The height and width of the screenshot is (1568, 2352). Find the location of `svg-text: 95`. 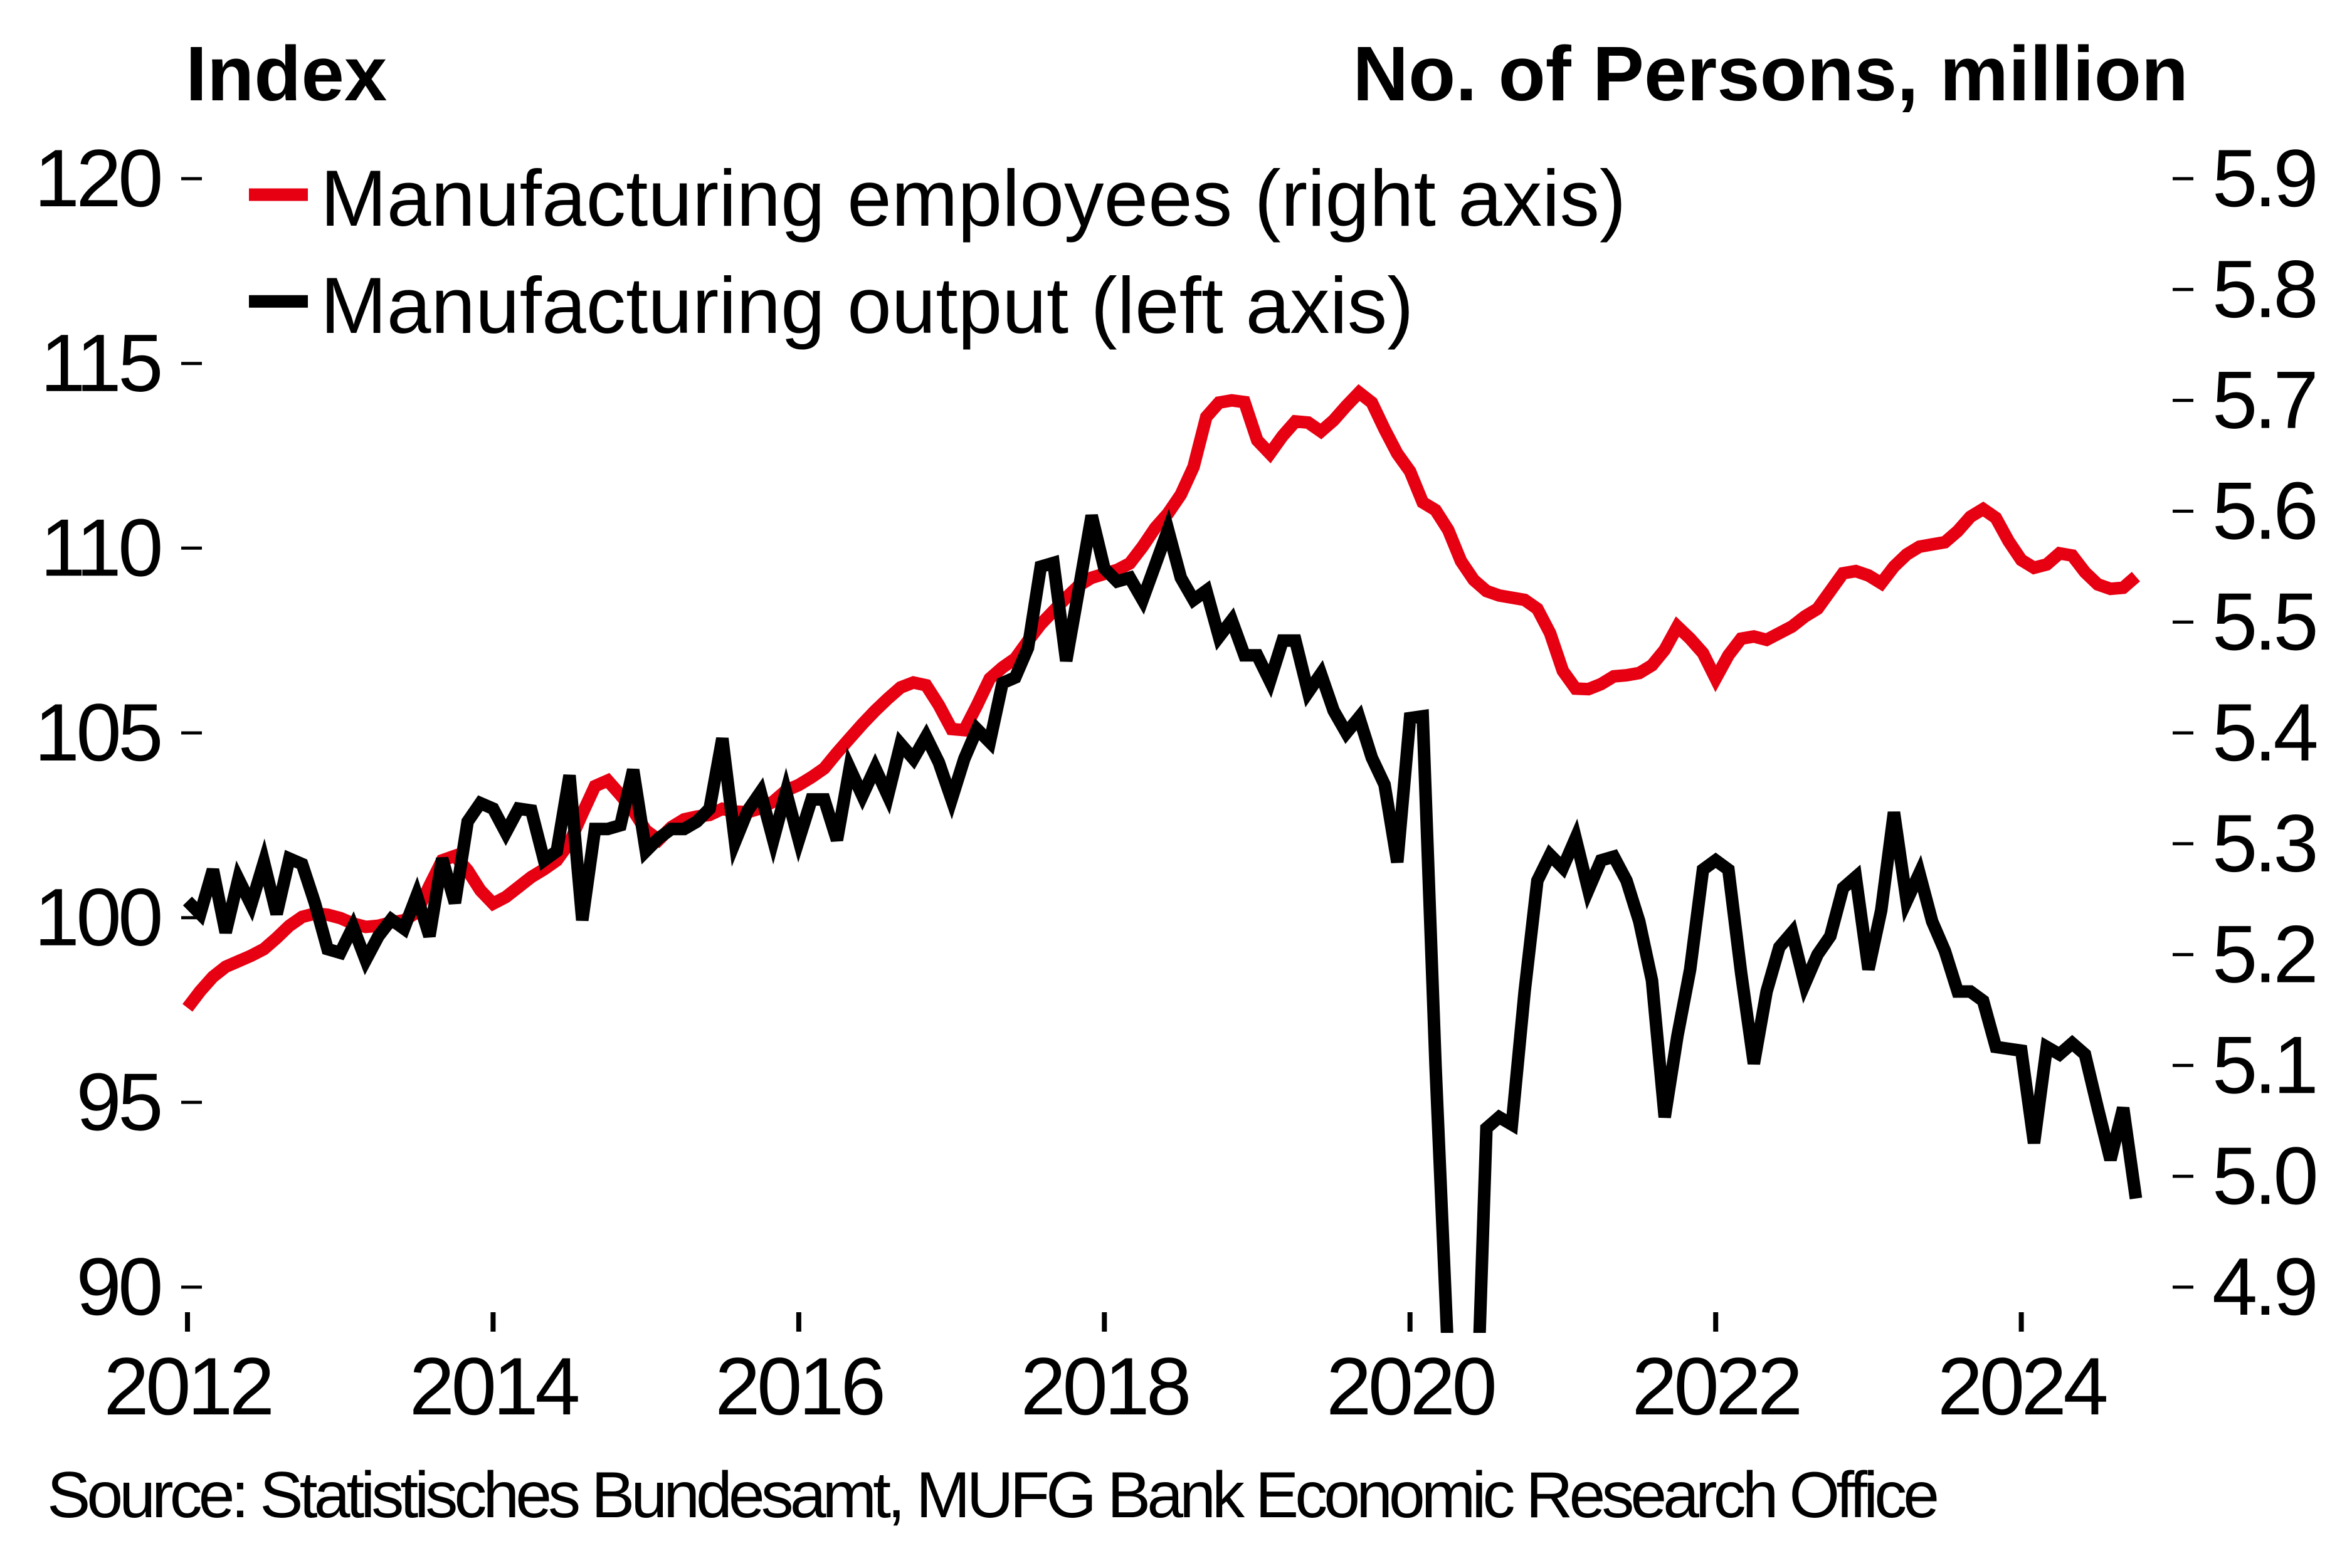

svg-text: 95 is located at coordinates (118, 1101).